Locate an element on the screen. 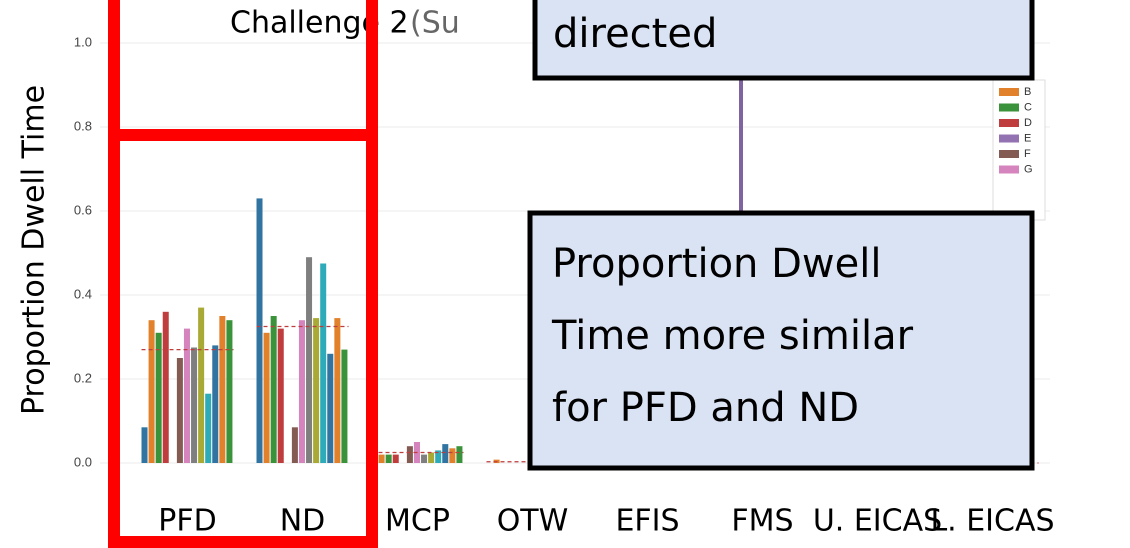 This screenshot has height=548, width=1130. legend-label: F is located at coordinates (1027, 154).